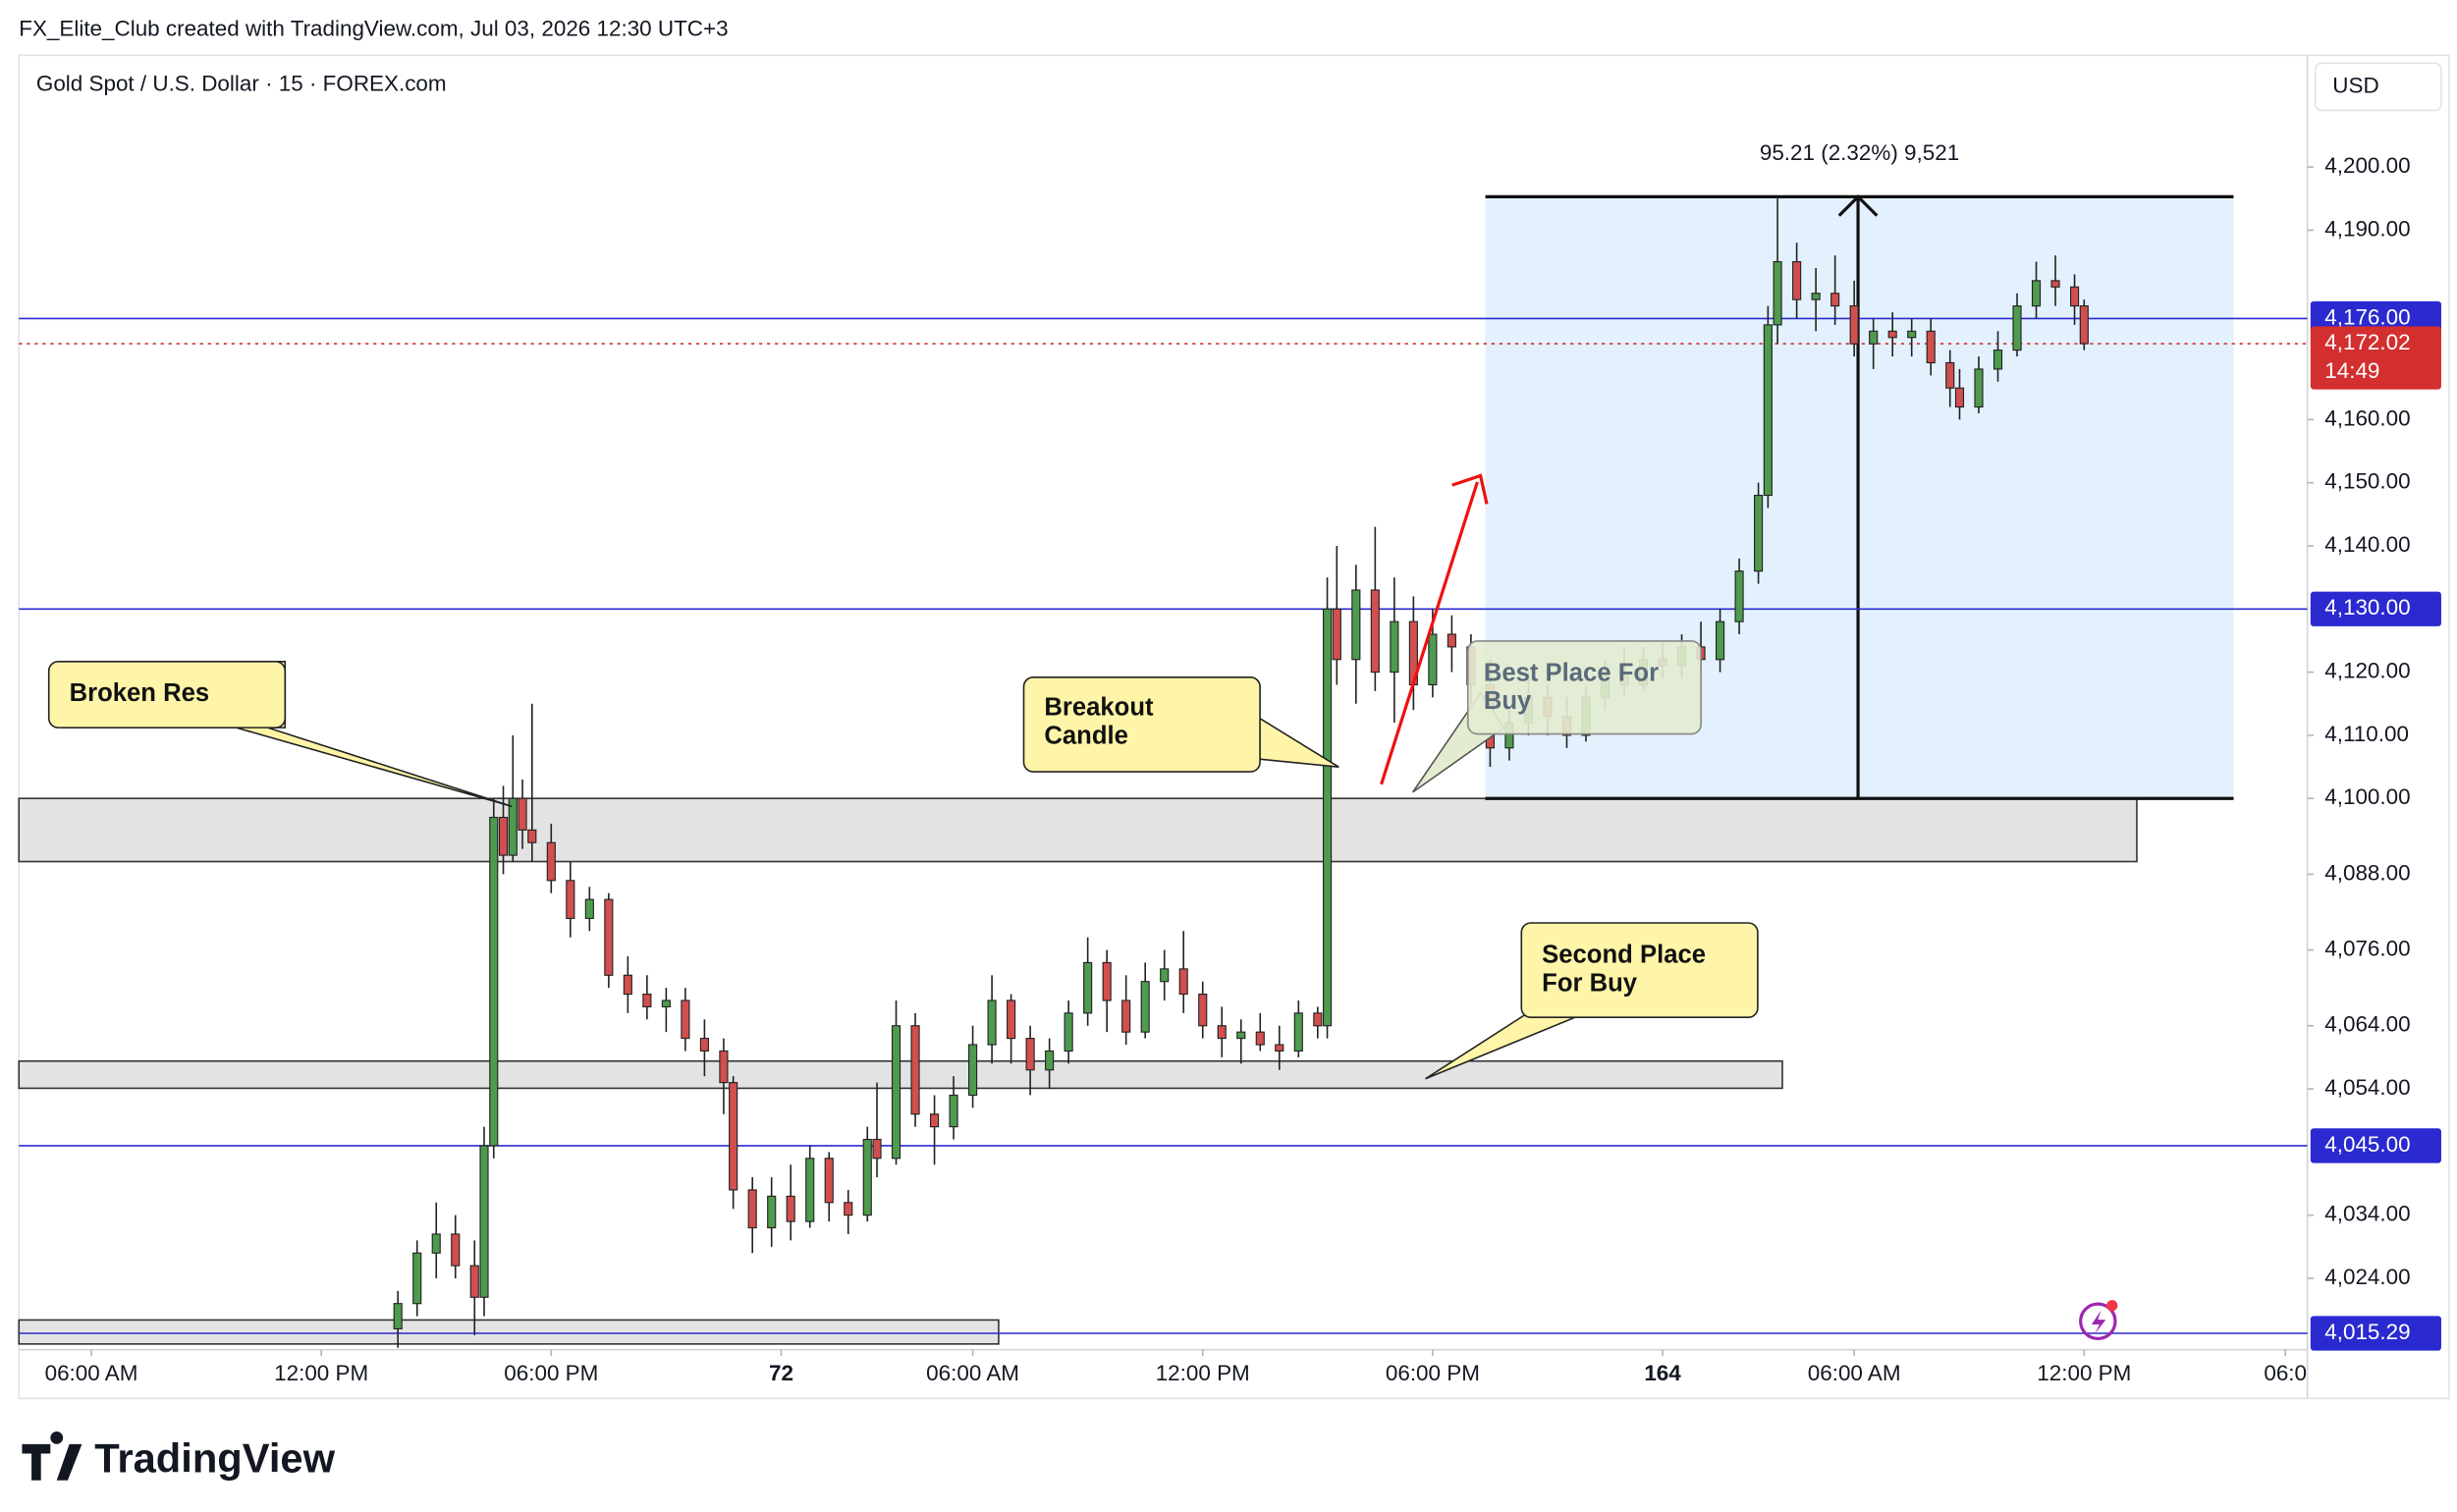  I want to click on trend-arrow, so click(1429, 633).